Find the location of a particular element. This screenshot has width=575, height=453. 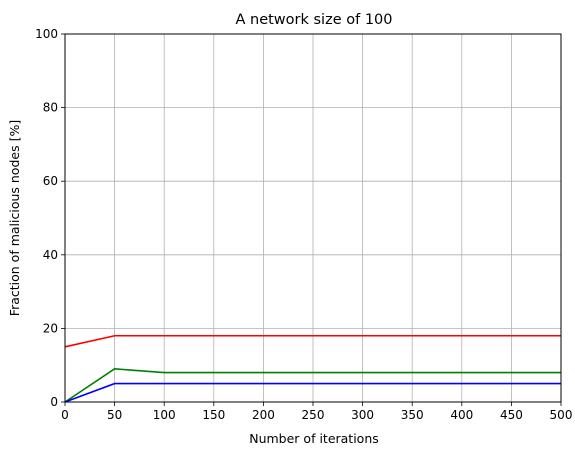

x-tick-label: 100 is located at coordinates (164, 415).